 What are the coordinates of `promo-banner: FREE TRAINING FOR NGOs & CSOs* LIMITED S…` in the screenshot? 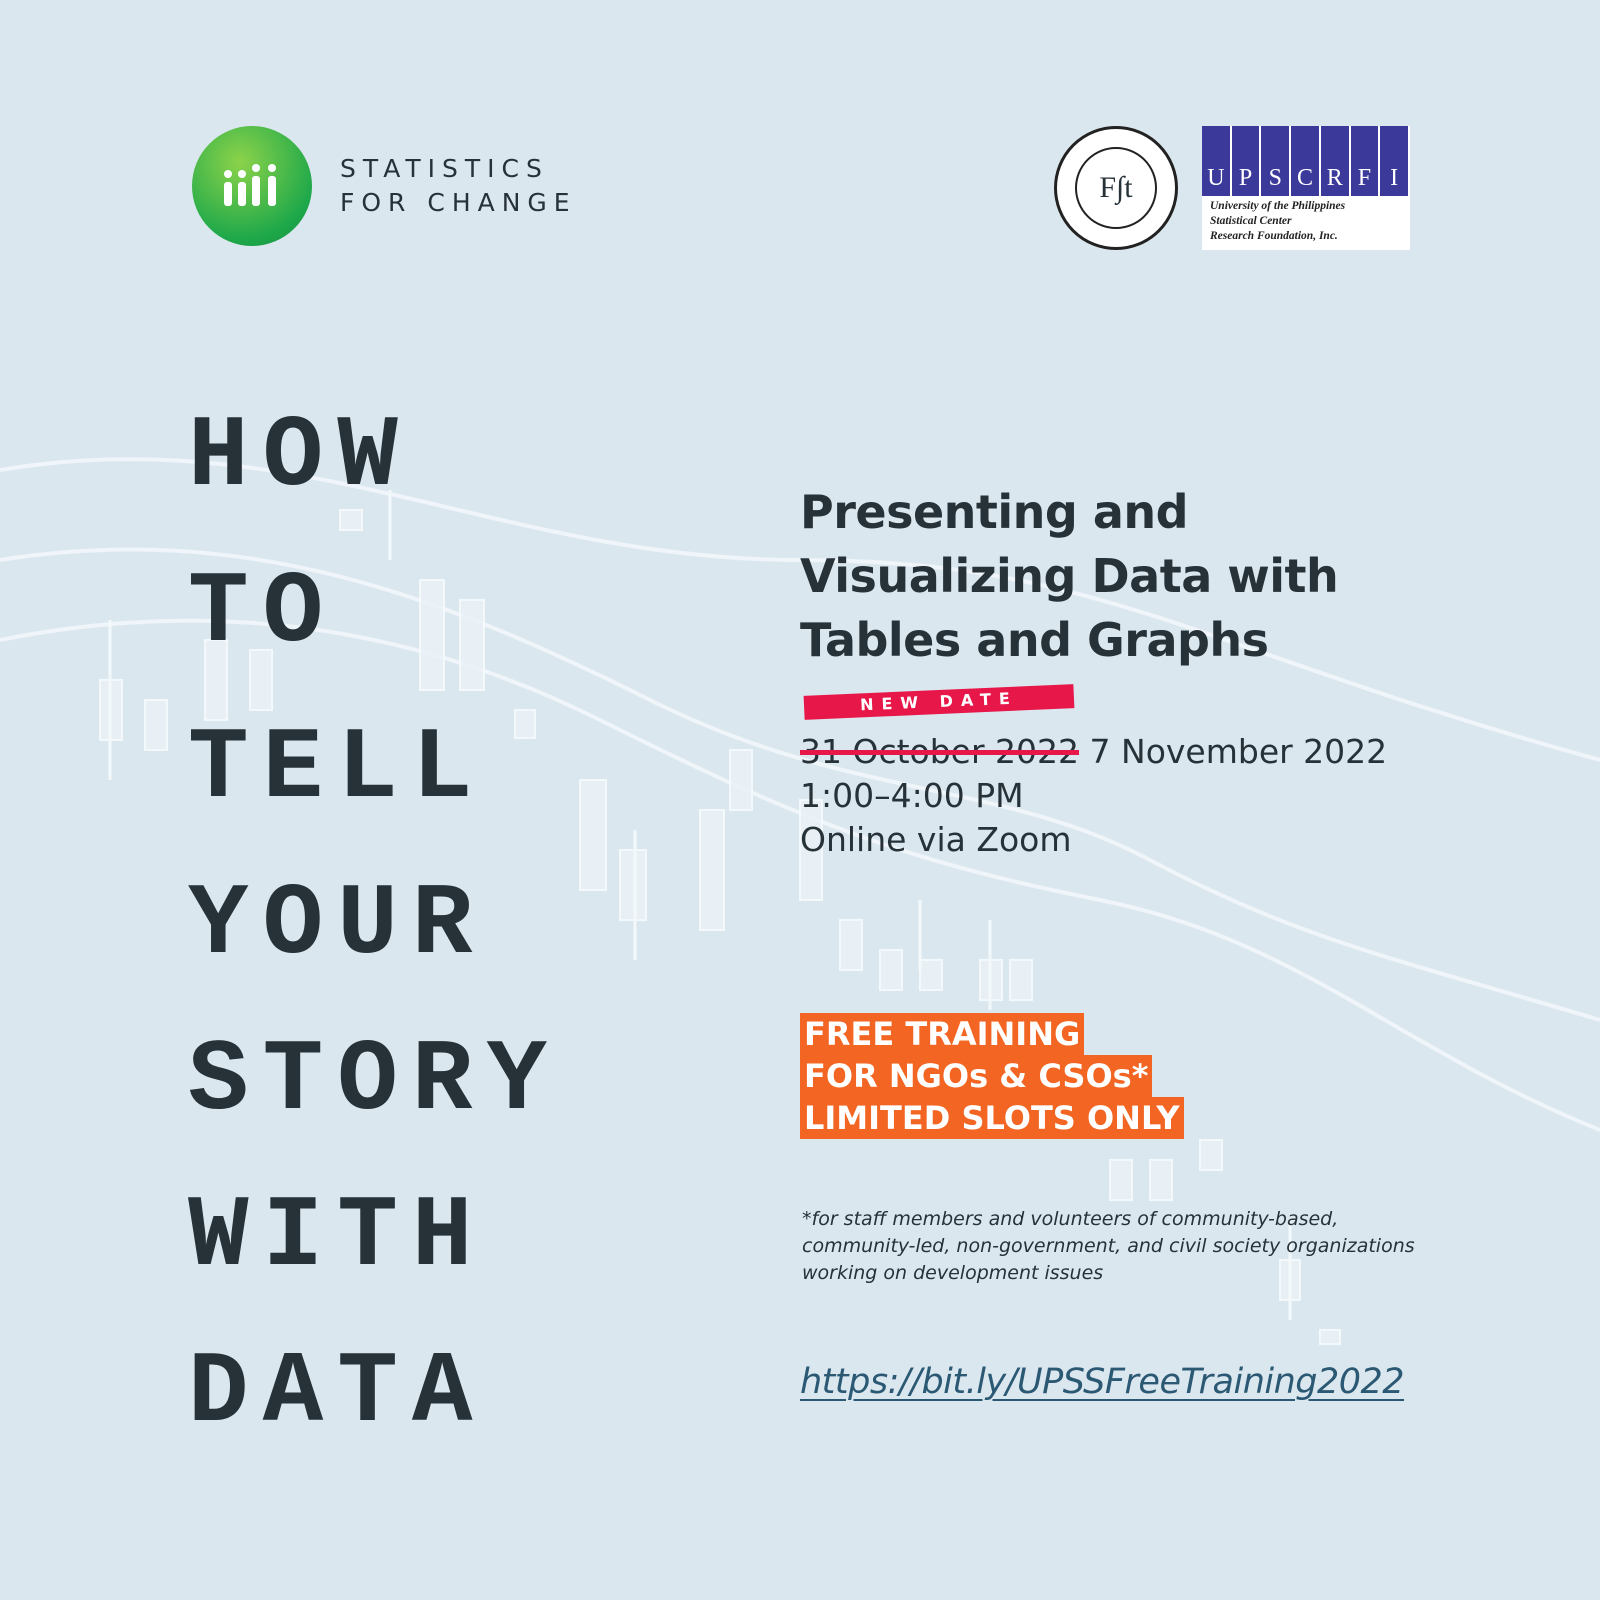 It's located at (992, 1076).